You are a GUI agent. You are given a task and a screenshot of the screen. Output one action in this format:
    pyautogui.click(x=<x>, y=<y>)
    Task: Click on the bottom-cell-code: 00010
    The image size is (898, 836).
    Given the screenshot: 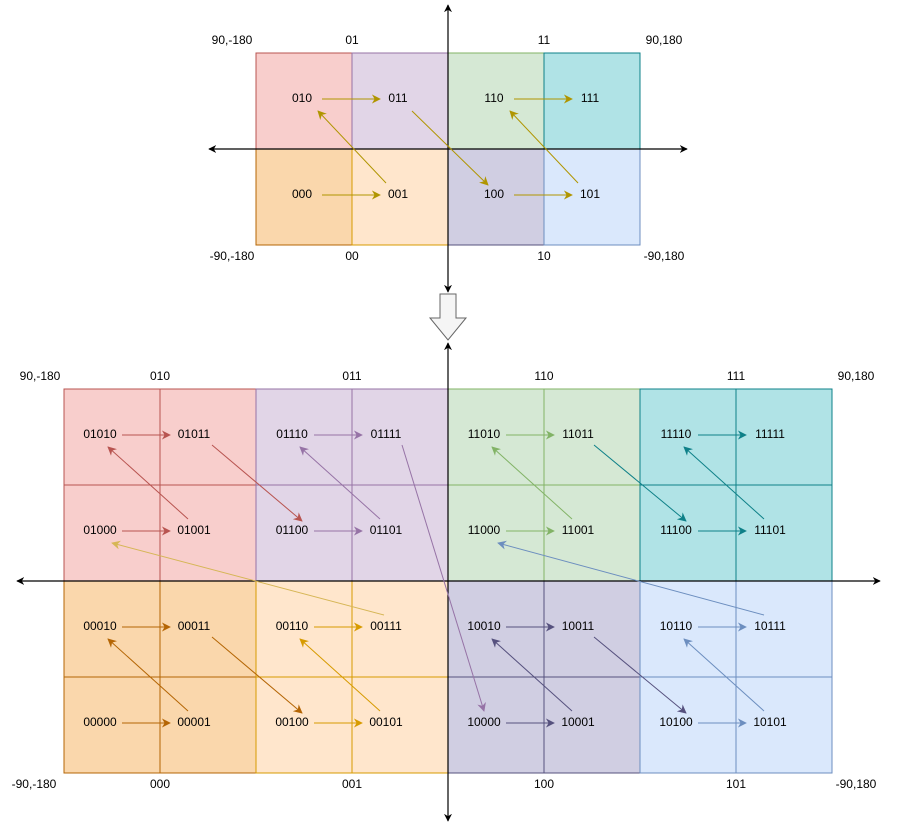 What is the action you would take?
    pyautogui.click(x=100, y=626)
    